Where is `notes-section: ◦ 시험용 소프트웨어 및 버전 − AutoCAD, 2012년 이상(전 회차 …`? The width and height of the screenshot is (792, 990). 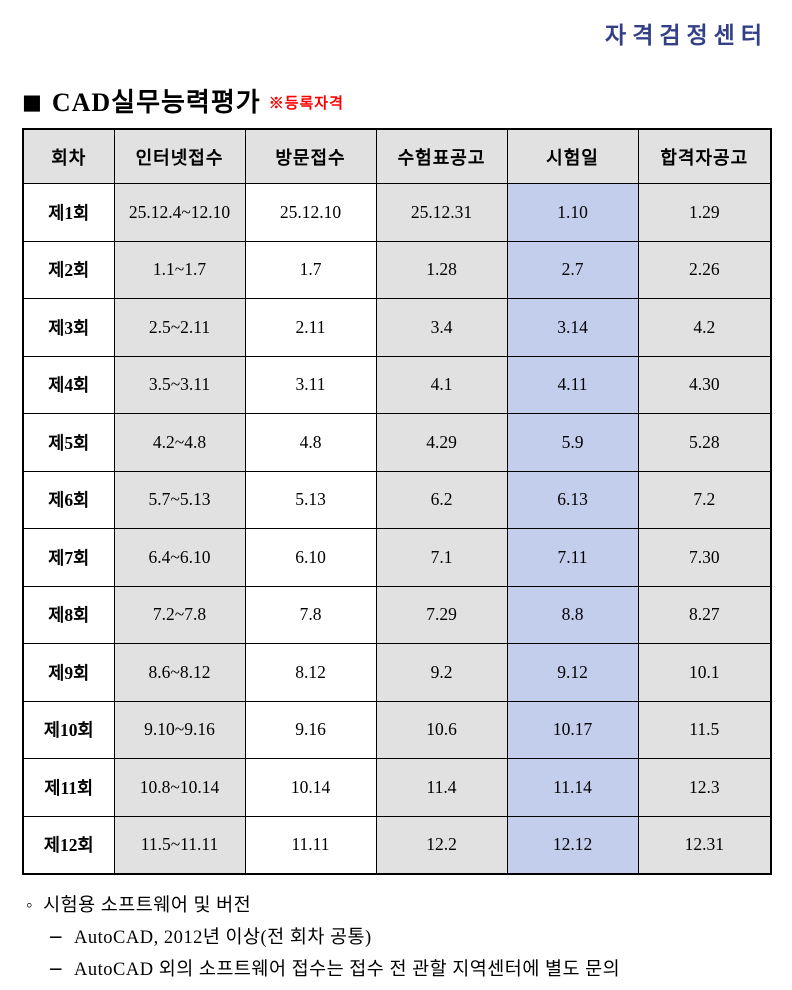 notes-section: ◦ 시험용 소프트웨어 및 버전 − AutoCAD, 2012년 이상(전 회차 … is located at coordinates (323, 938).